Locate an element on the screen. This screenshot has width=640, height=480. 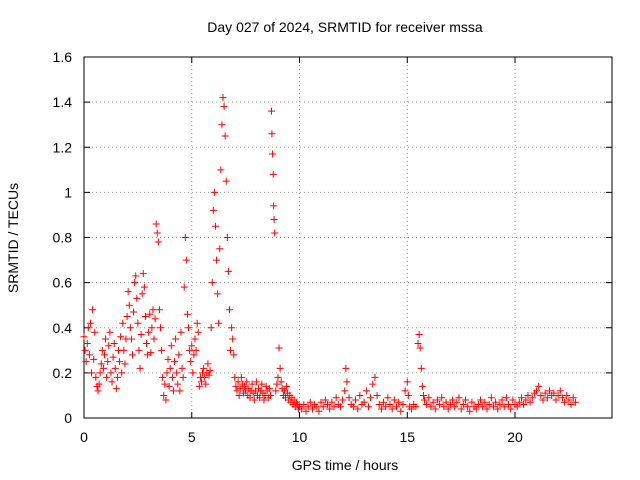
x-axis-label: GPS time / hours is located at coordinates (345, 465).